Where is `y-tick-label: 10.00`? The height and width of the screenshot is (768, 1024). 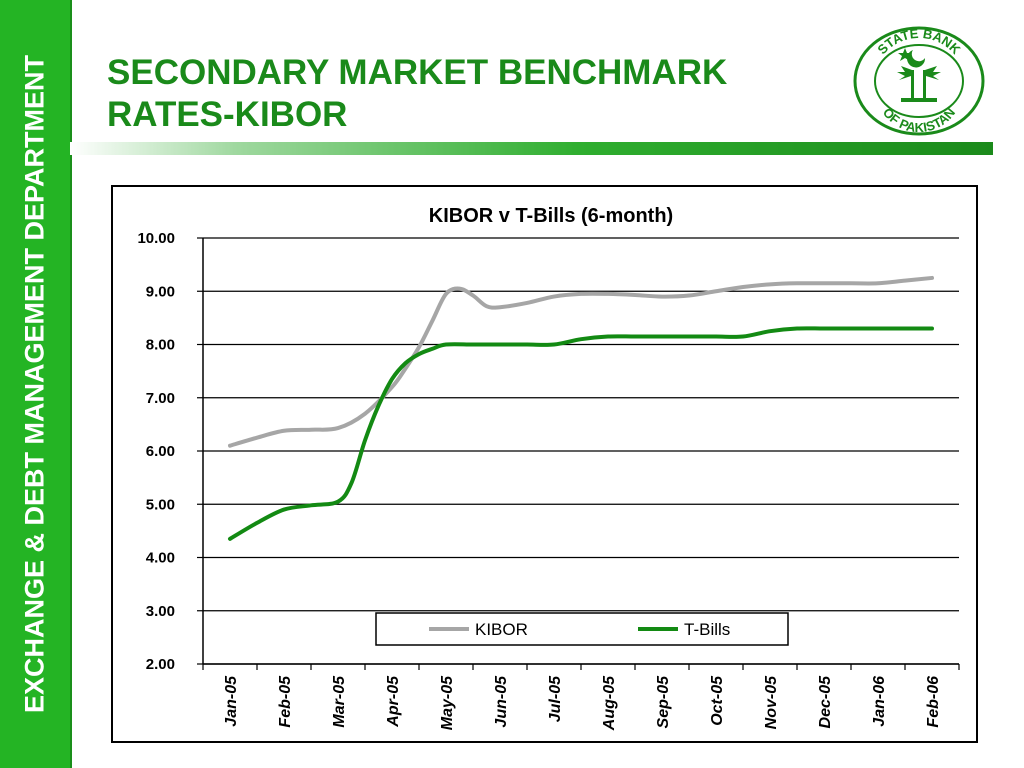
y-tick-label: 10.00 is located at coordinates (156, 238).